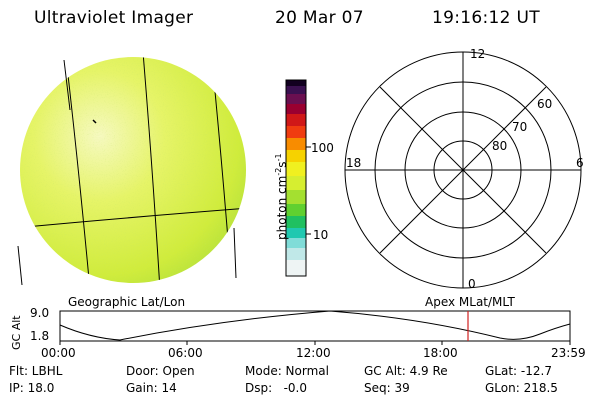 This screenshot has height=400, width=600. Describe the element at coordinates (387, 388) in the screenshot. I see `seq-info: Seq: 39` at that location.